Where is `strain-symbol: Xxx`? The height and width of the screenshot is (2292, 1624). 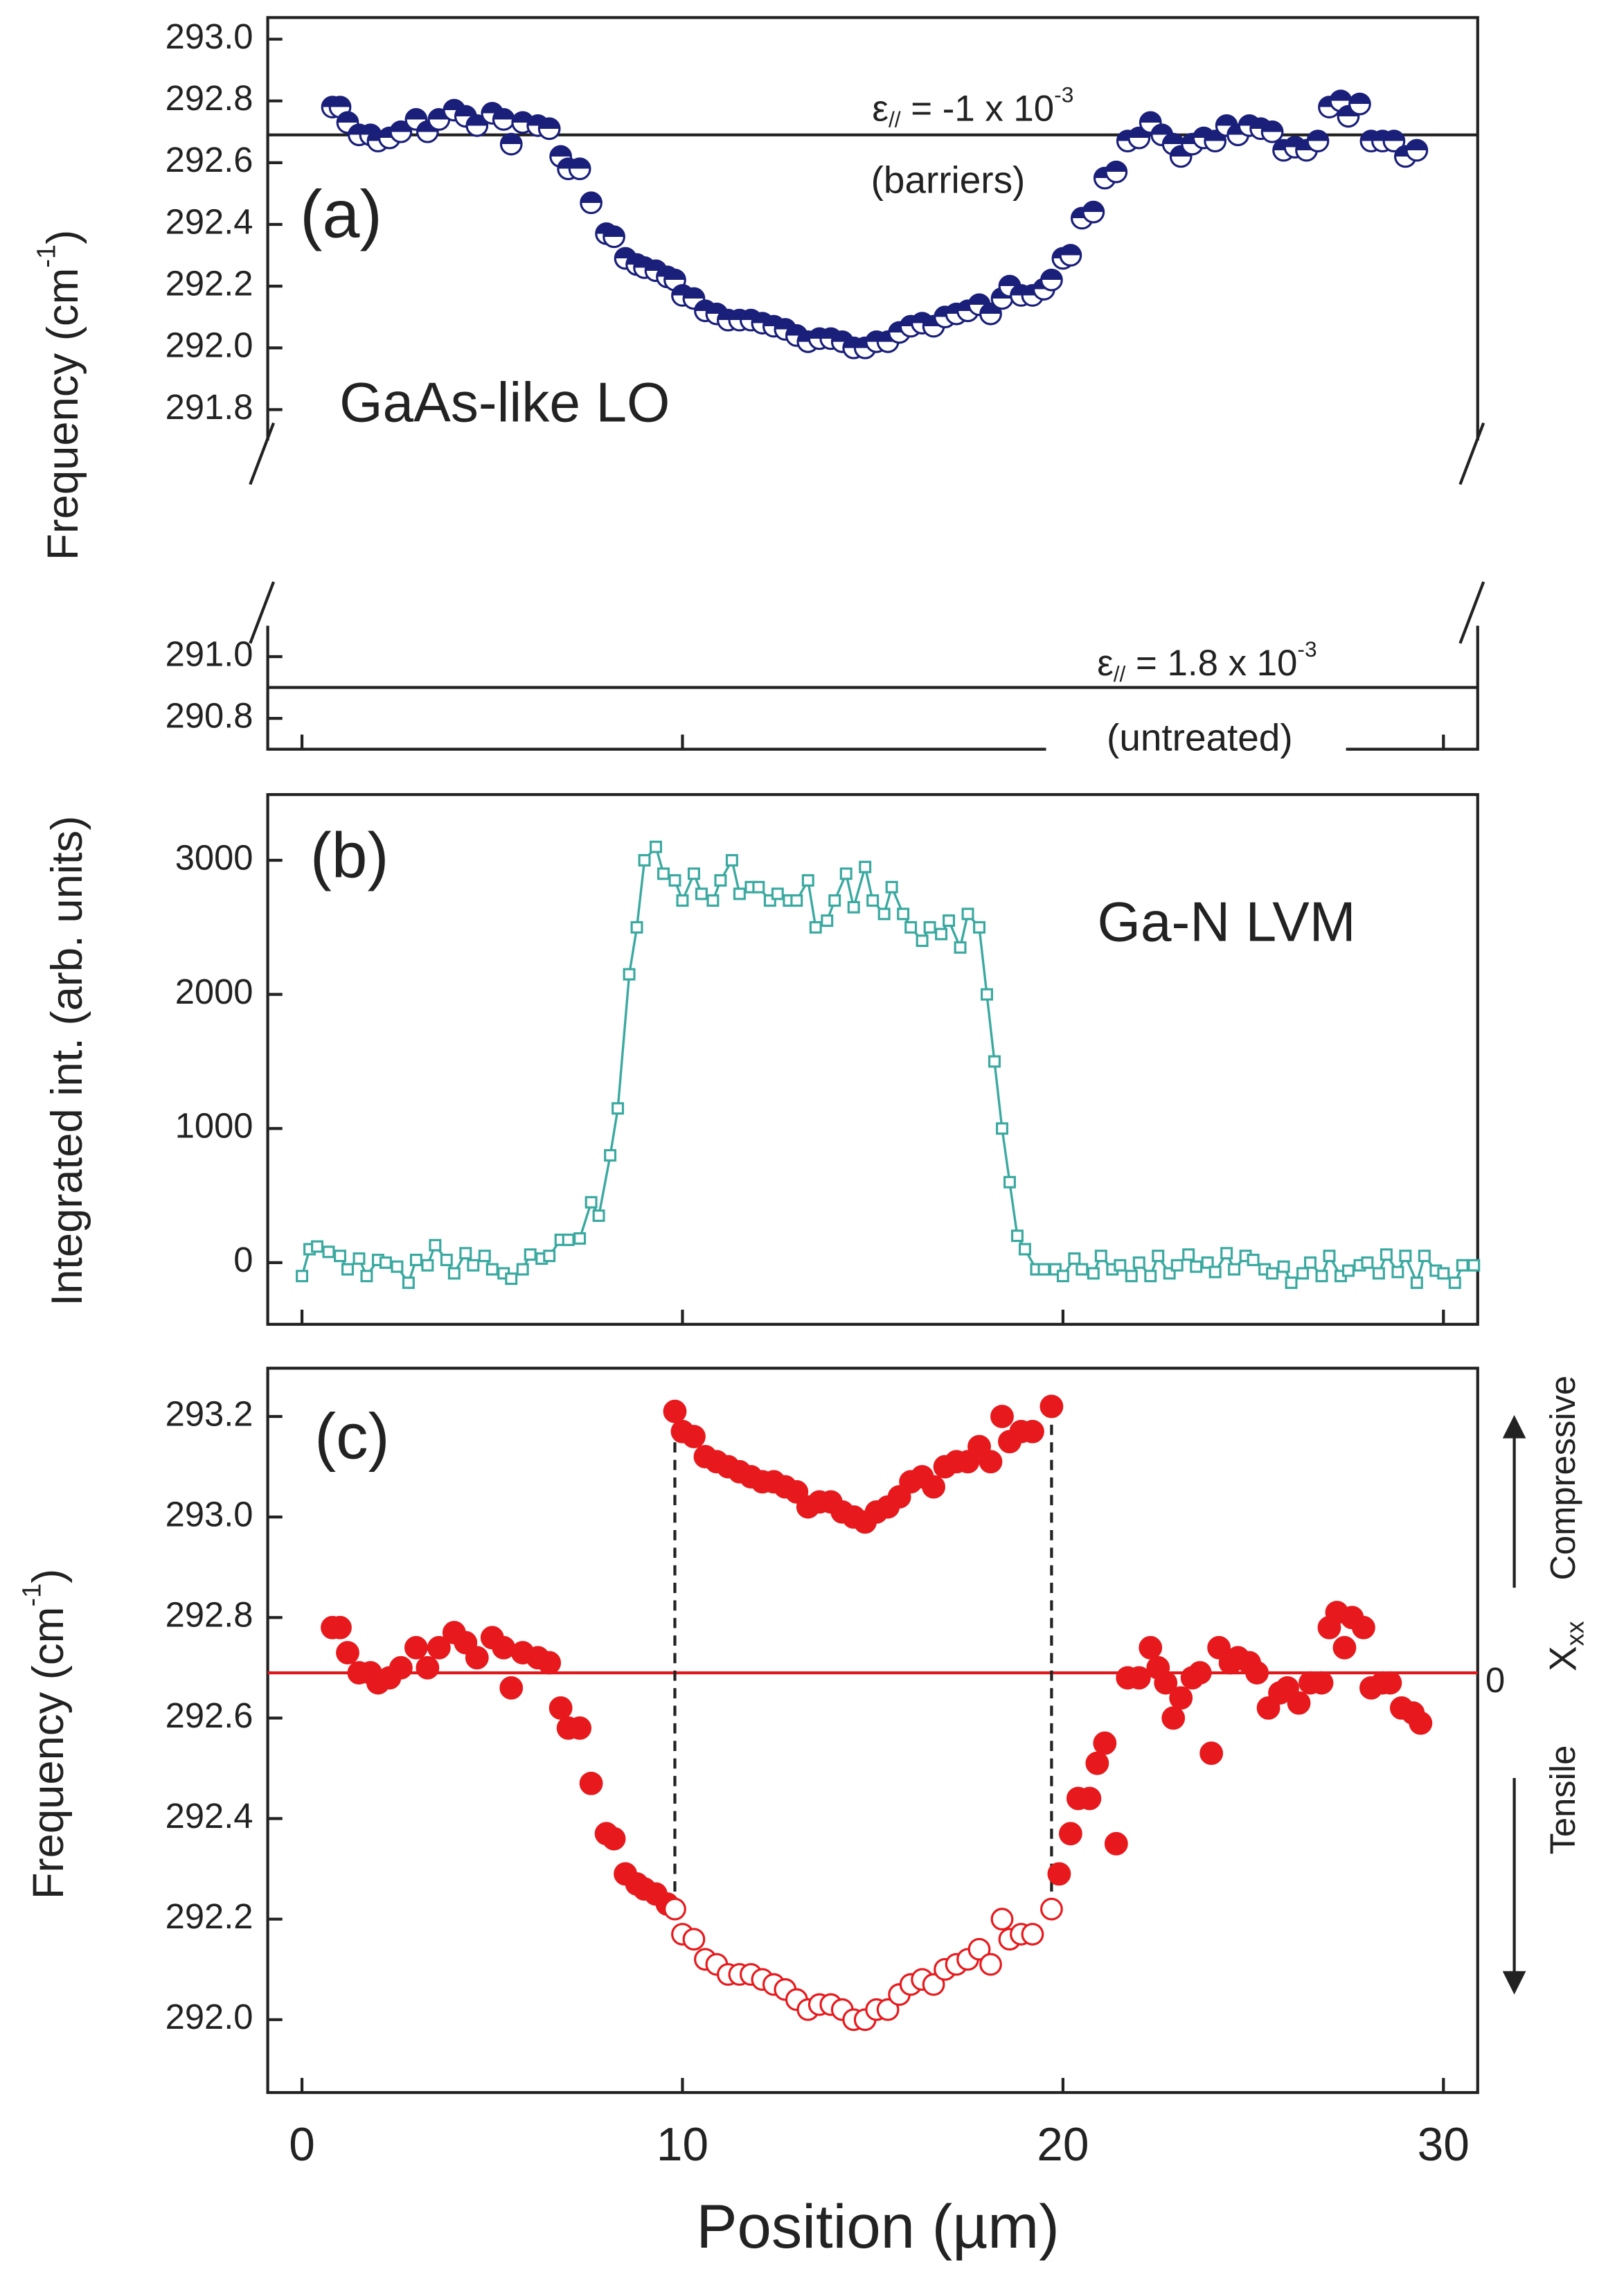 strain-symbol: Xxx is located at coordinates (1565, 1646).